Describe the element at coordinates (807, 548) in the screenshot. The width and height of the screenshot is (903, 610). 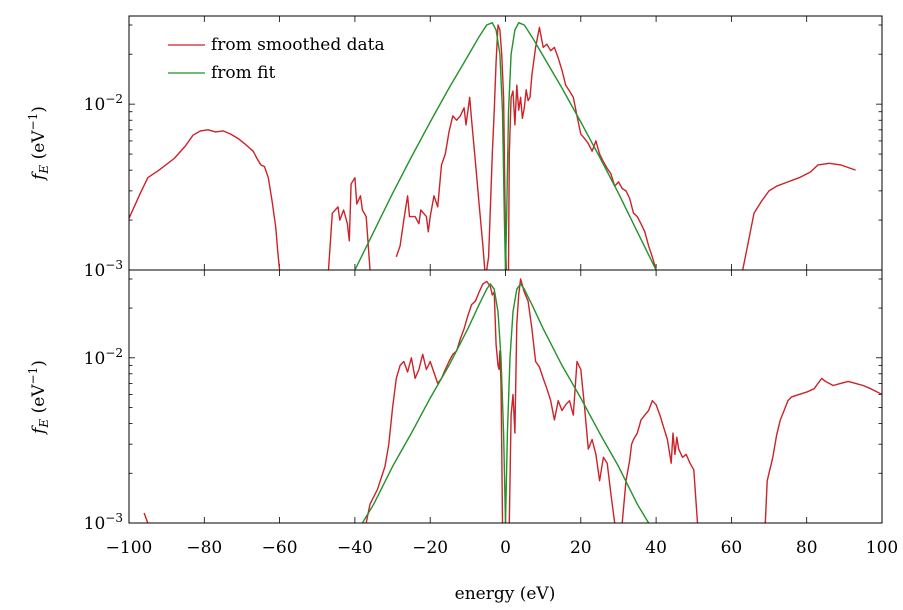
I see `x-tick-label-9: 80` at that location.